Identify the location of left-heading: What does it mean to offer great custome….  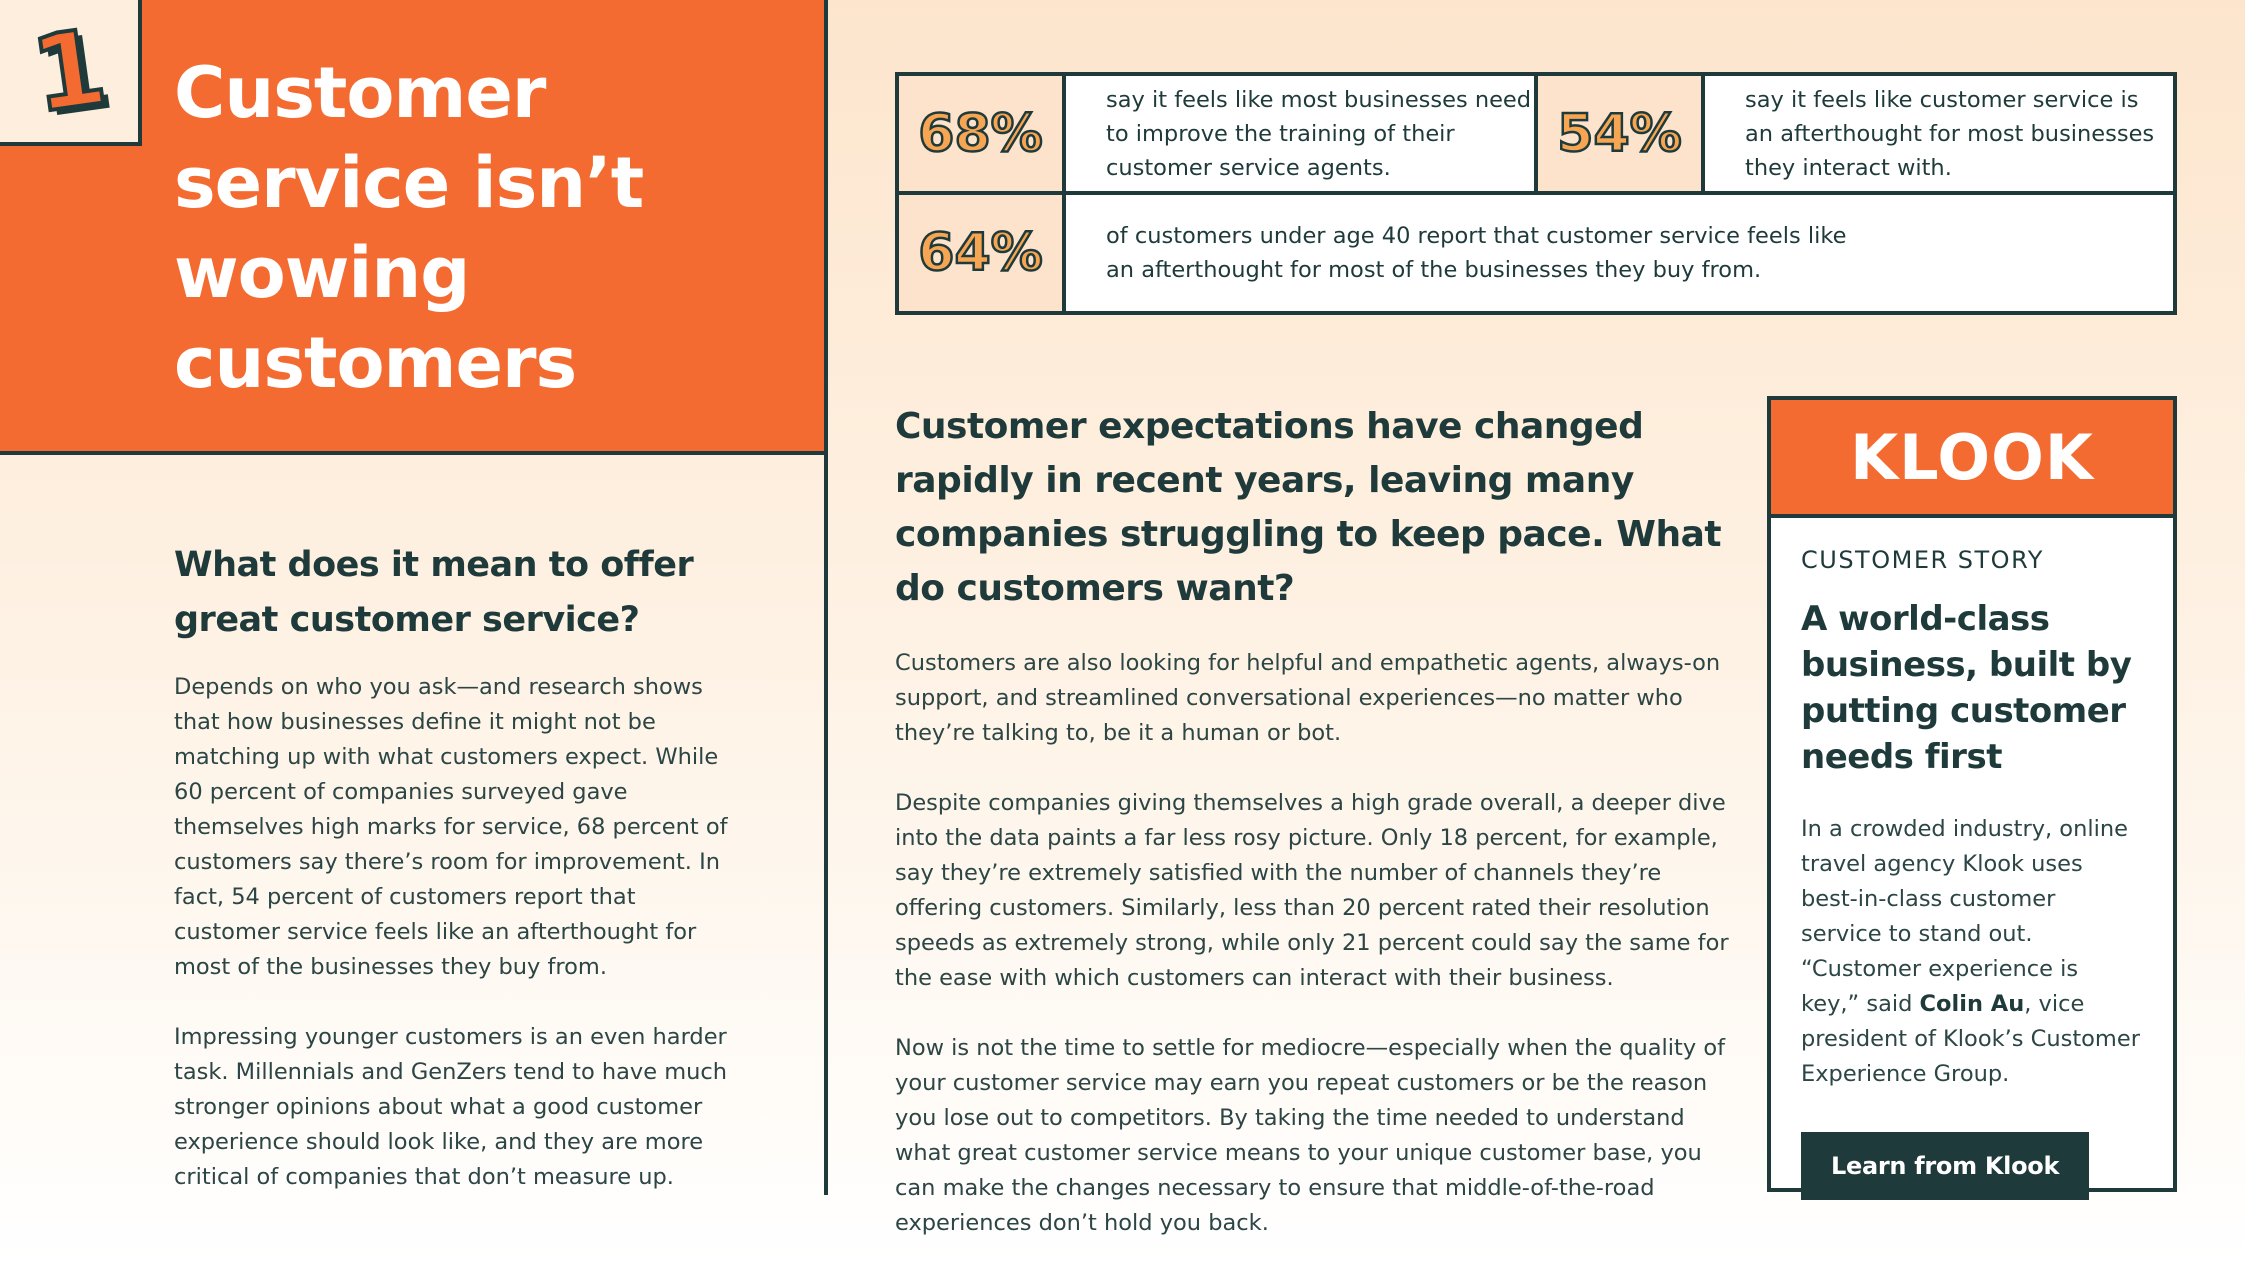
(434, 592).